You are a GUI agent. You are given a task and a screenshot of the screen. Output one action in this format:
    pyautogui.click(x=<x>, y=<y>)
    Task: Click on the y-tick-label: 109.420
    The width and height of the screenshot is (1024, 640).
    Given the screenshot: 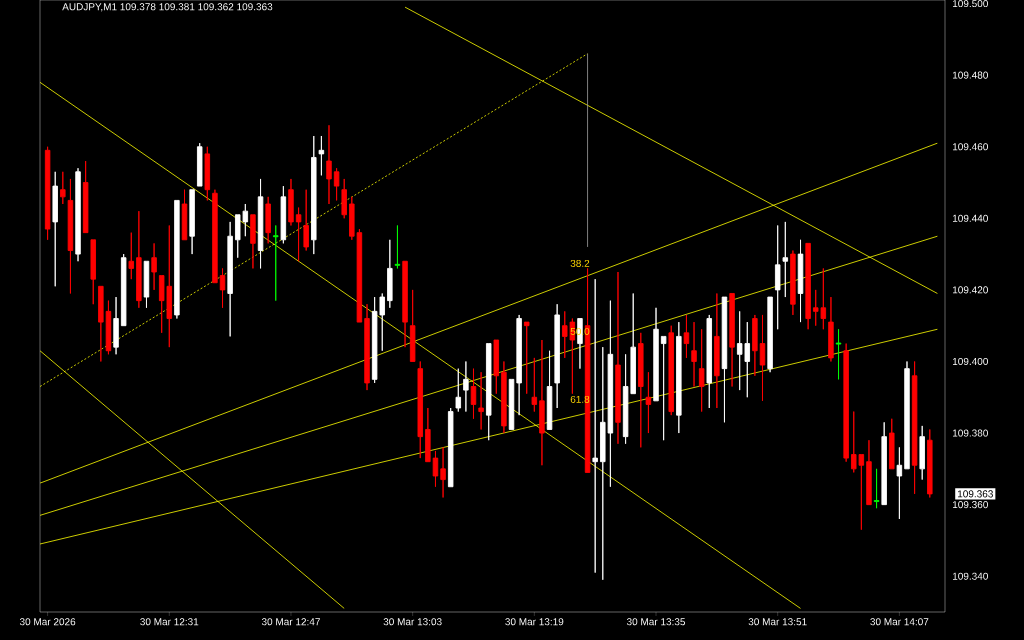 What is the action you would take?
    pyautogui.click(x=970, y=290)
    